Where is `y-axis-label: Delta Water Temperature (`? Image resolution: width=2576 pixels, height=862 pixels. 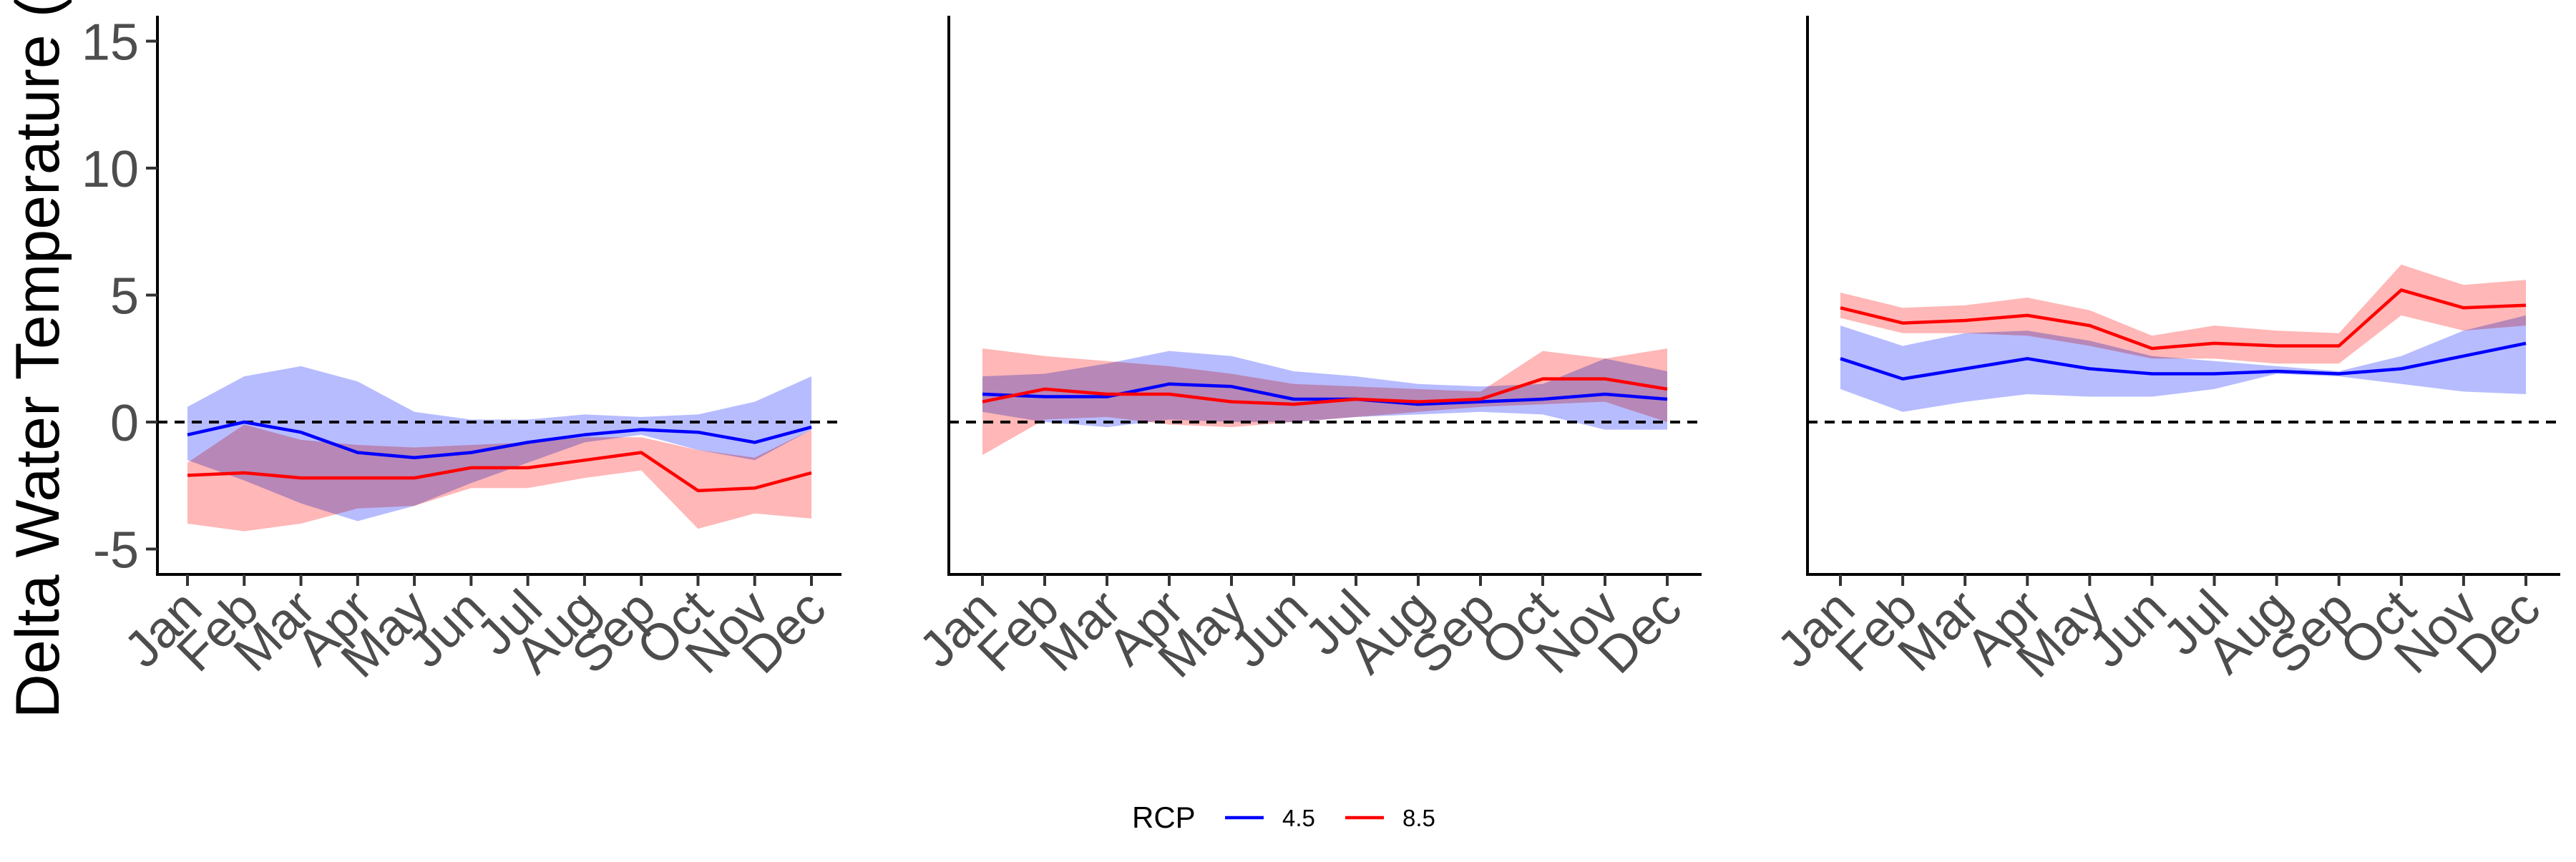 y-axis-label: Delta Water Temperature ( is located at coordinates (38, 359).